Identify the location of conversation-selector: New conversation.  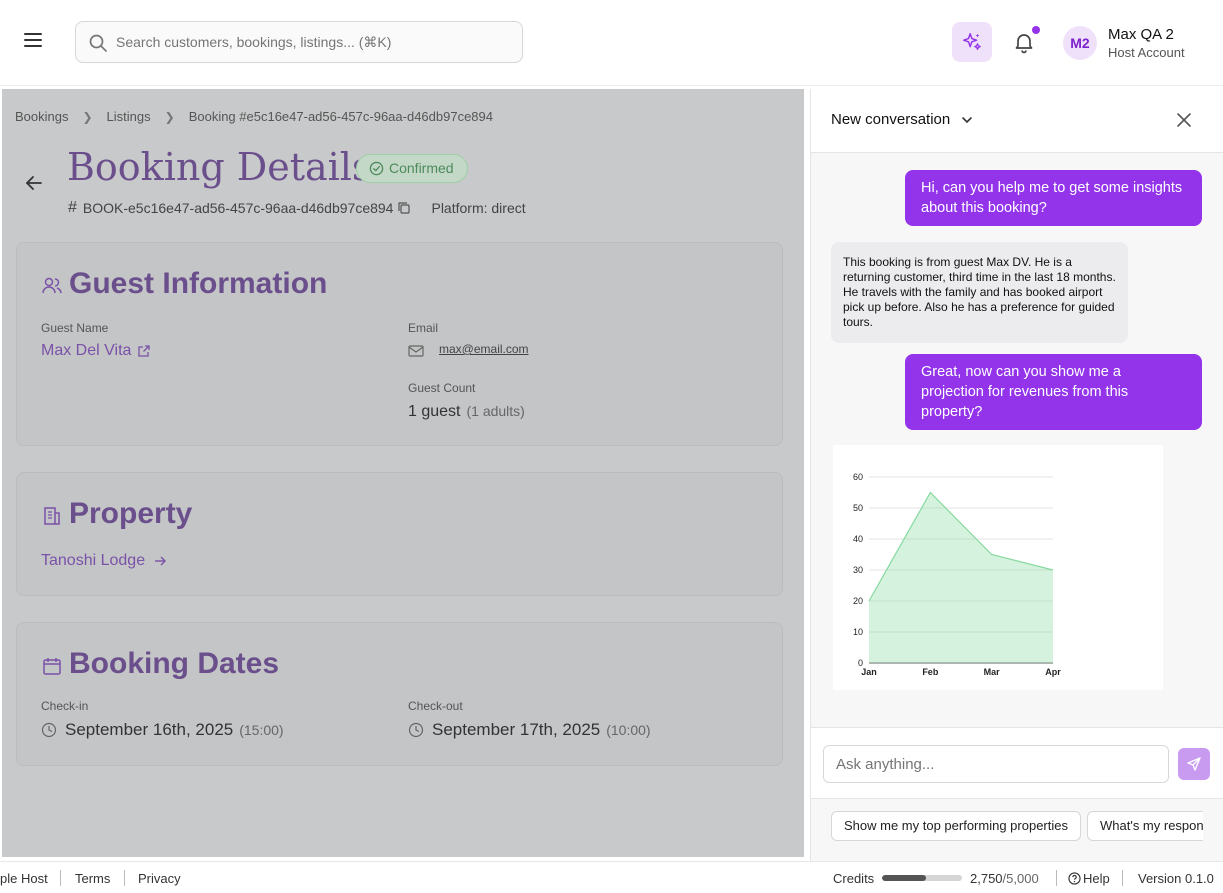
(891, 119).